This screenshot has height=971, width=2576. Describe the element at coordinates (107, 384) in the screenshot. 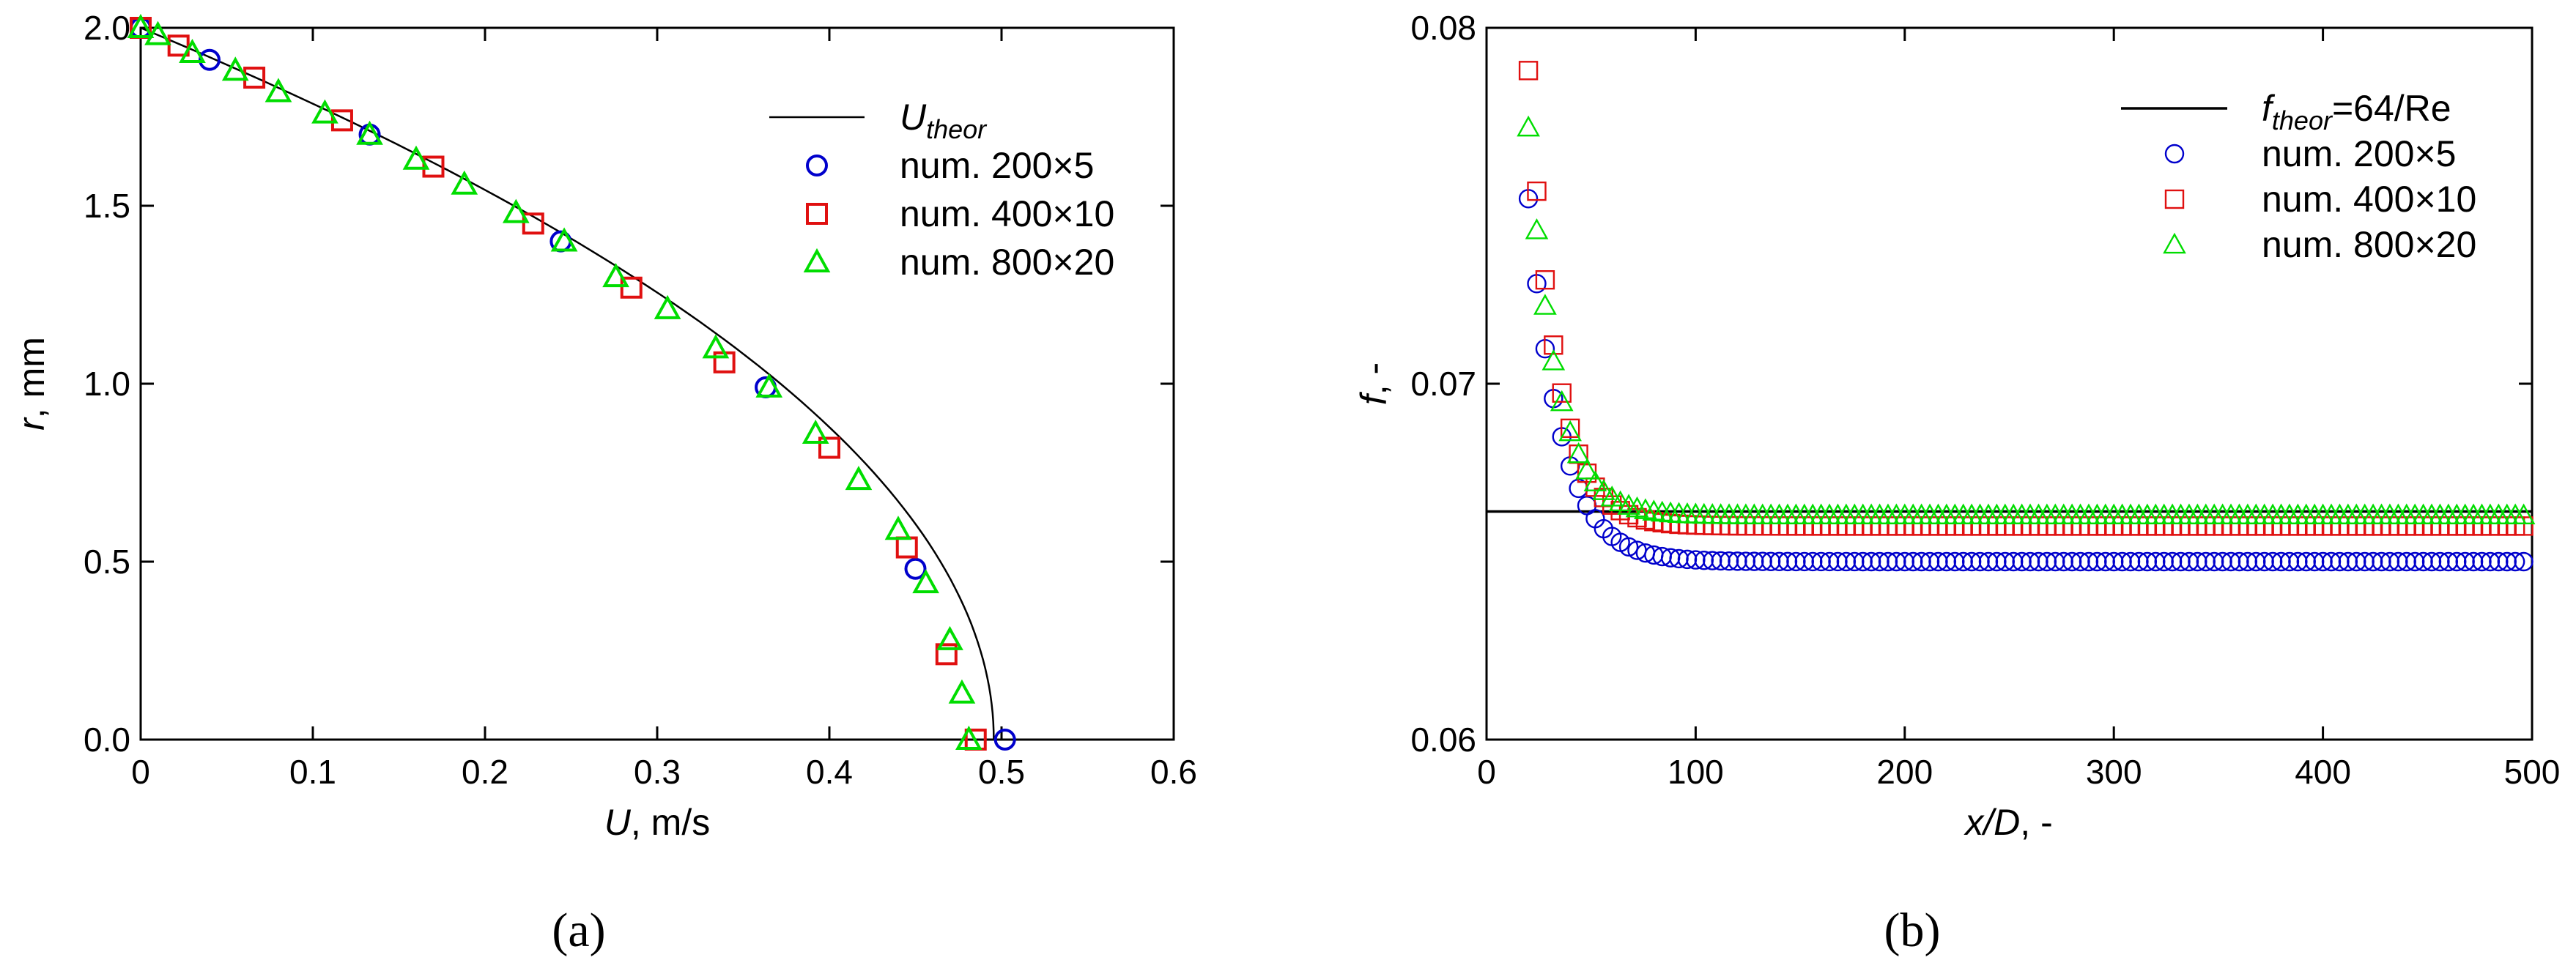

I see `y-tick-label: 1.0` at that location.